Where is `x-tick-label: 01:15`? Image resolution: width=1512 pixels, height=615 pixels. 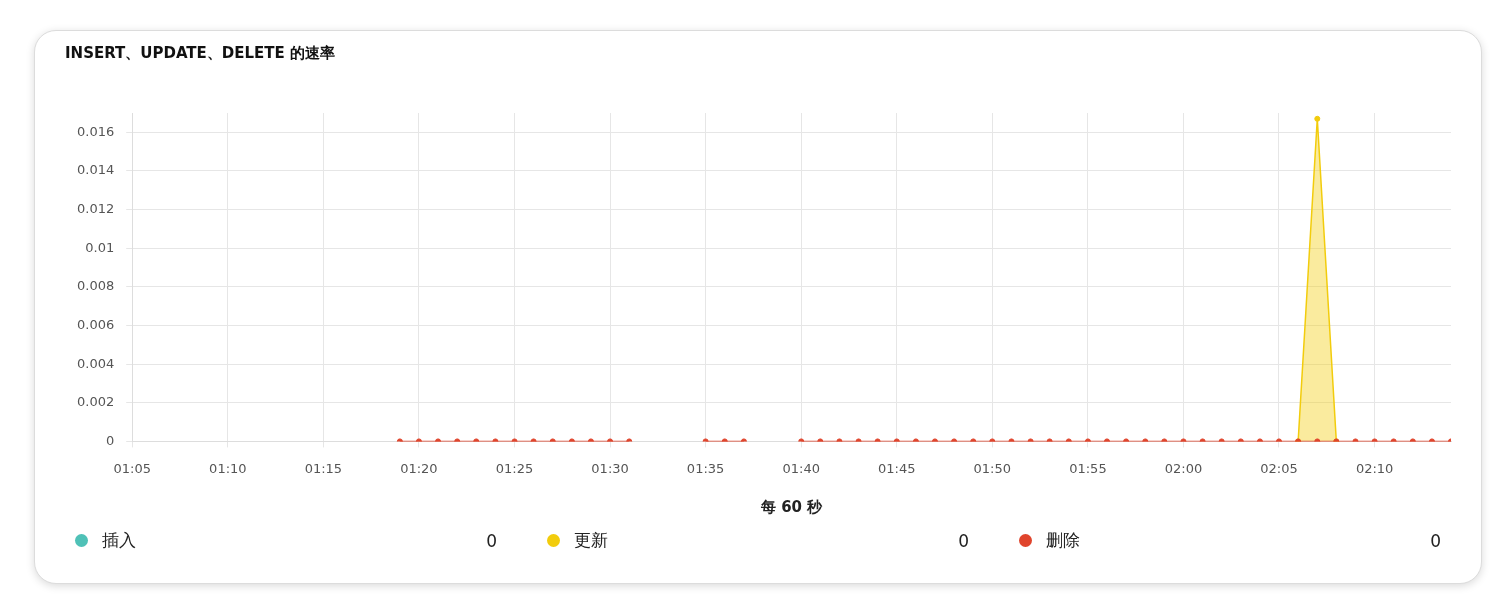
x-tick-label: 01:15 is located at coordinates (323, 468).